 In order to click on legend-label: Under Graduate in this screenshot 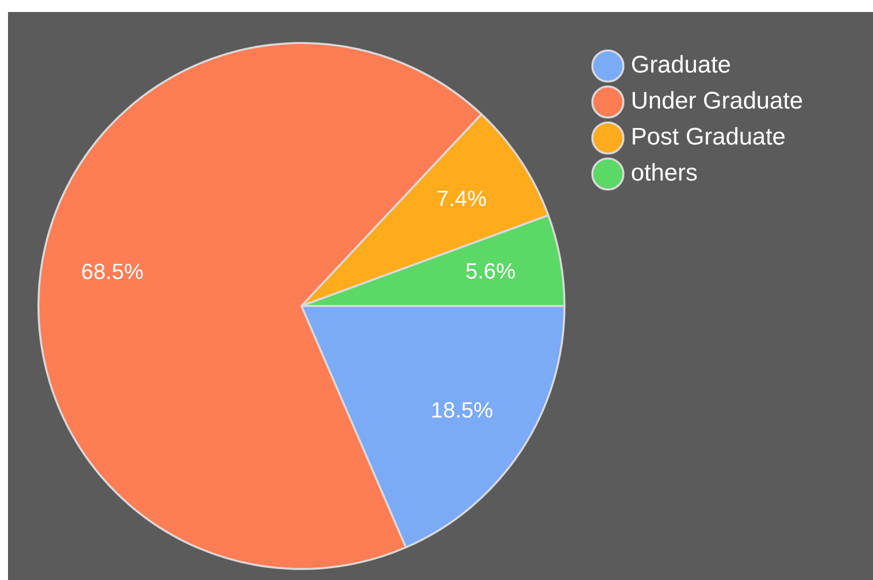, I will do `click(717, 101)`.